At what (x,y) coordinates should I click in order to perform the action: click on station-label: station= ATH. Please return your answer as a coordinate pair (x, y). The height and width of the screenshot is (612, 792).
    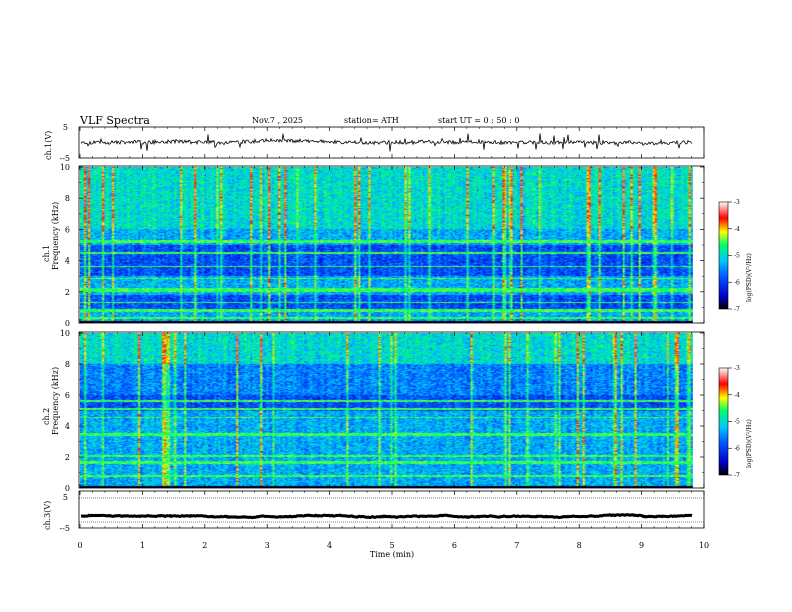
    Looking at the image, I should click on (371, 120).